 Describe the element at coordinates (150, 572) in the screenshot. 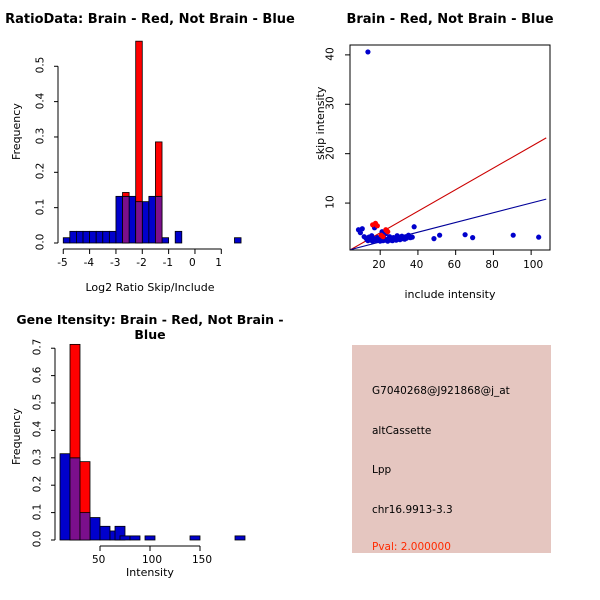

I see `gene-histogram-x-axis-label: Intensity` at that location.